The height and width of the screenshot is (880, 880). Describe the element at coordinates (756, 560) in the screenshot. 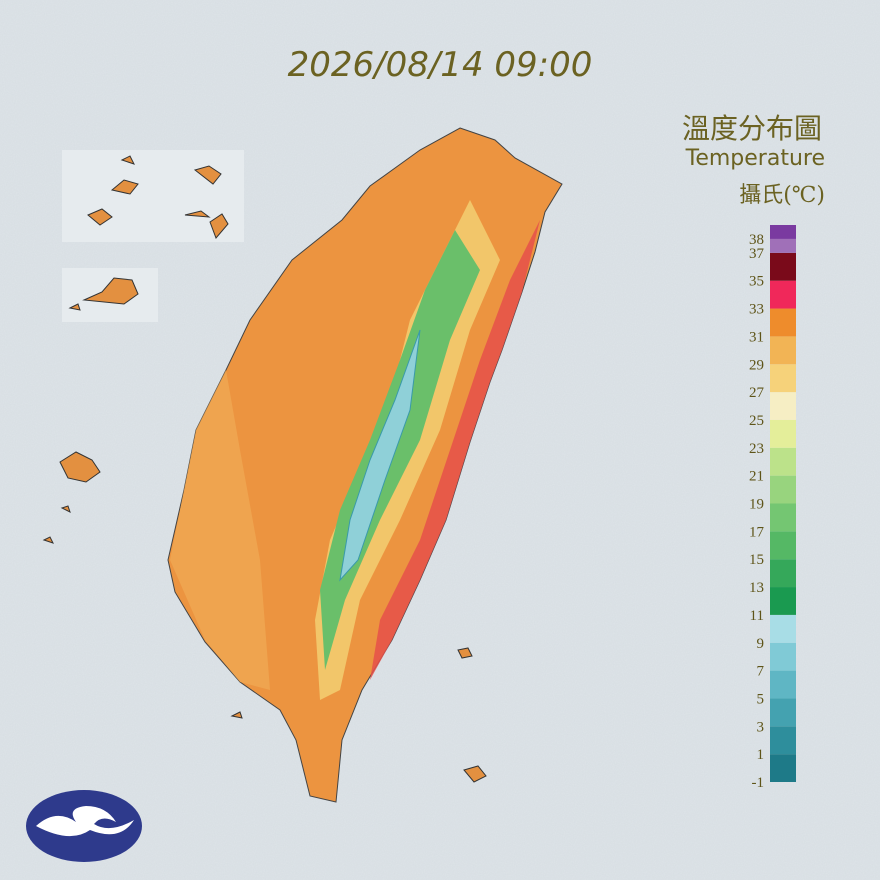

I see `legend-tick-label: 15` at that location.